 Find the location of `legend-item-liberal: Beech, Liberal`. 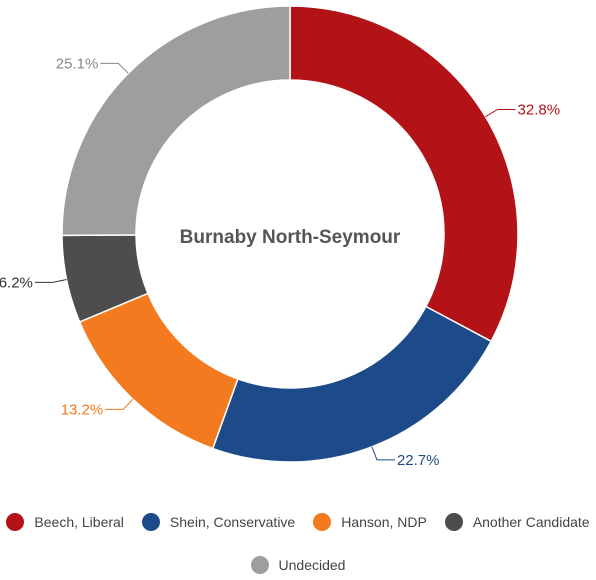

legend-item-liberal: Beech, Liberal is located at coordinates (65, 522).